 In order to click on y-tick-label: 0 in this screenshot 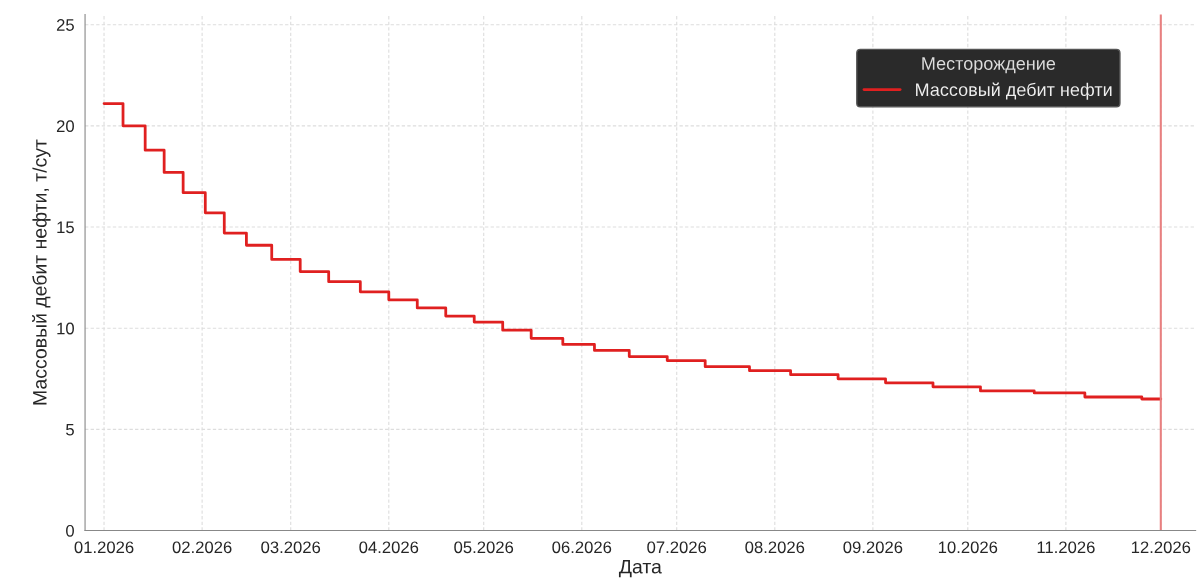, I will do `click(70, 530)`.